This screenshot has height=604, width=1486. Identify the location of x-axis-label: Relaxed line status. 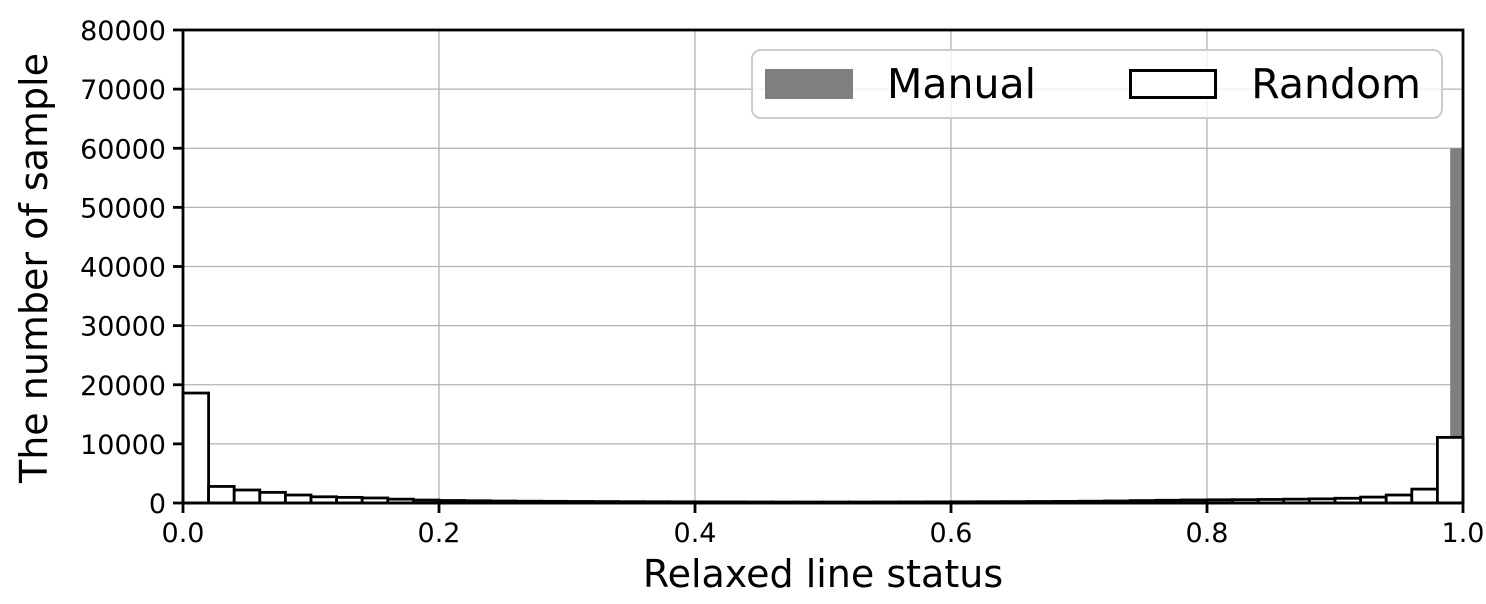
(823, 574).